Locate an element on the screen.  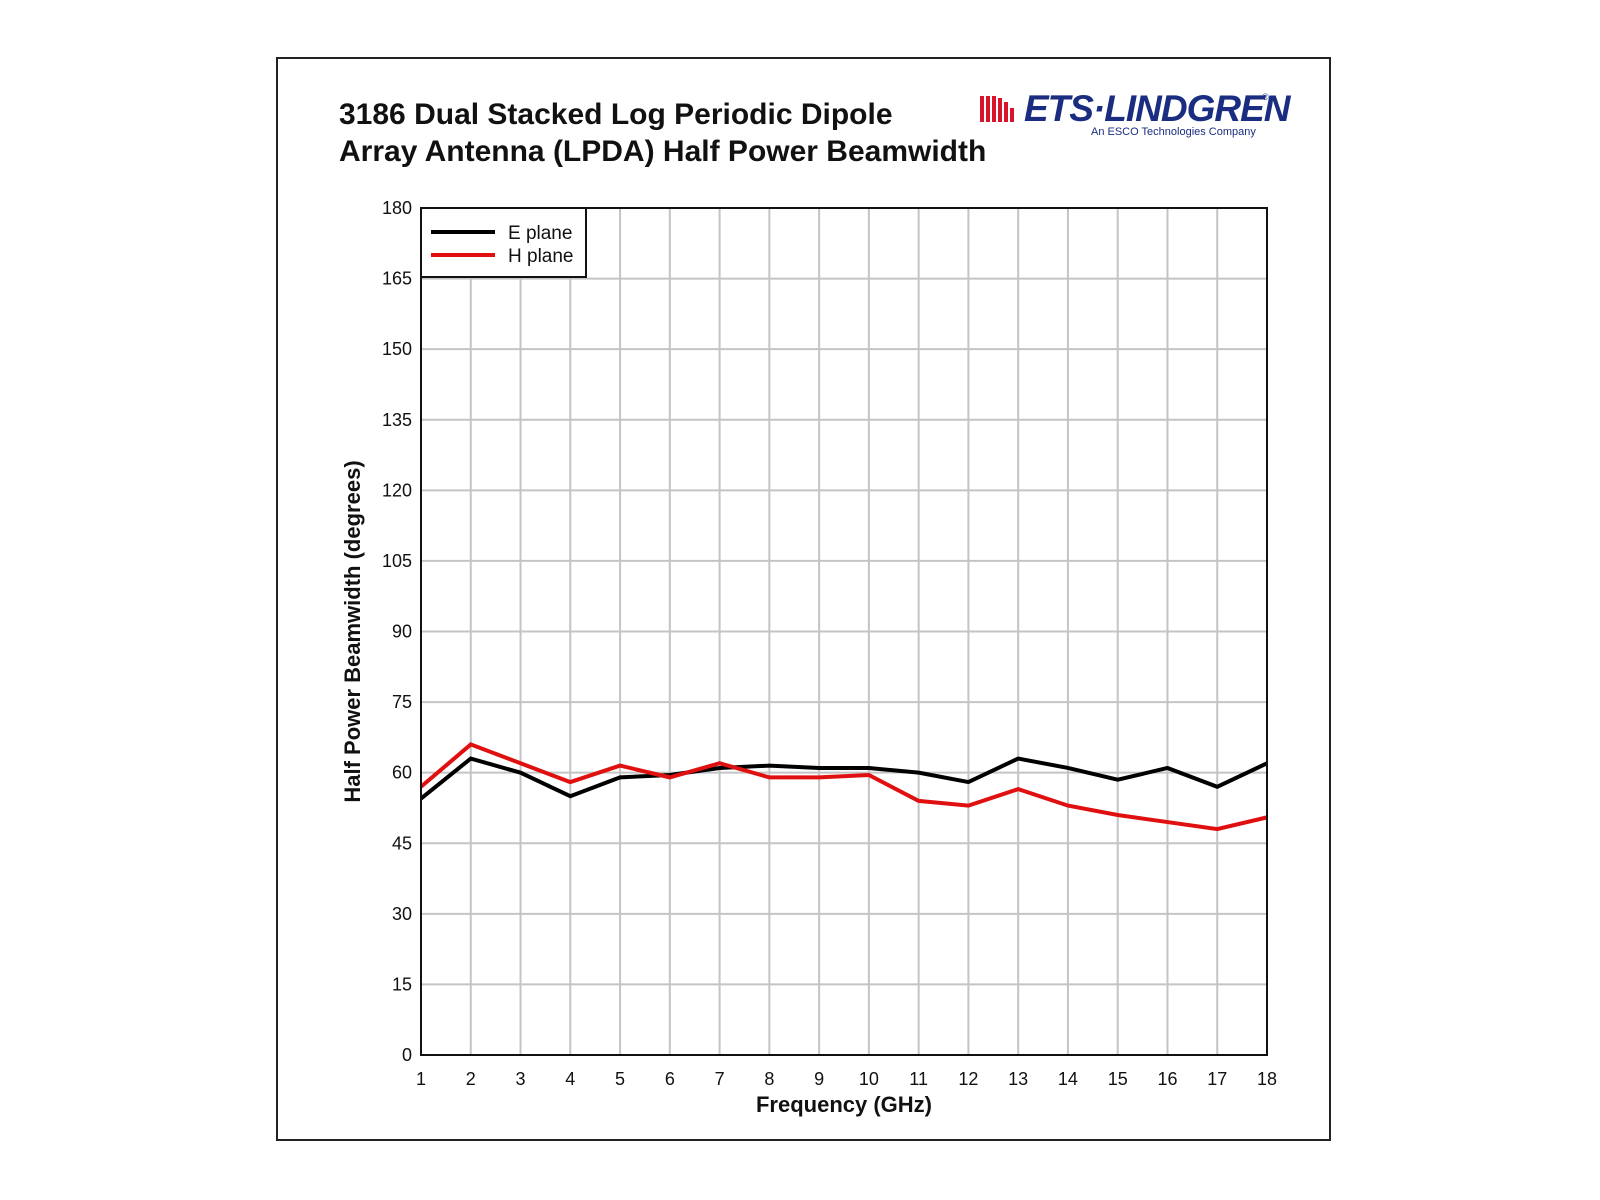
x-tick-label: 10 is located at coordinates (869, 1079).